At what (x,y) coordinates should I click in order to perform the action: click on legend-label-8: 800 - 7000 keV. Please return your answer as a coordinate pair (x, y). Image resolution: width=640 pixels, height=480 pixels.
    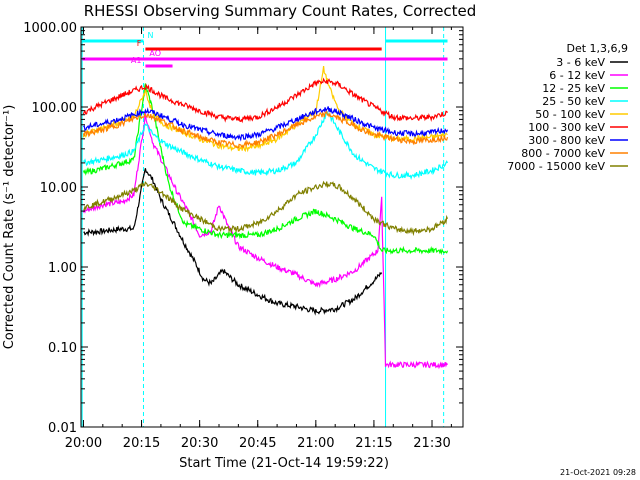
    Looking at the image, I should click on (563, 153).